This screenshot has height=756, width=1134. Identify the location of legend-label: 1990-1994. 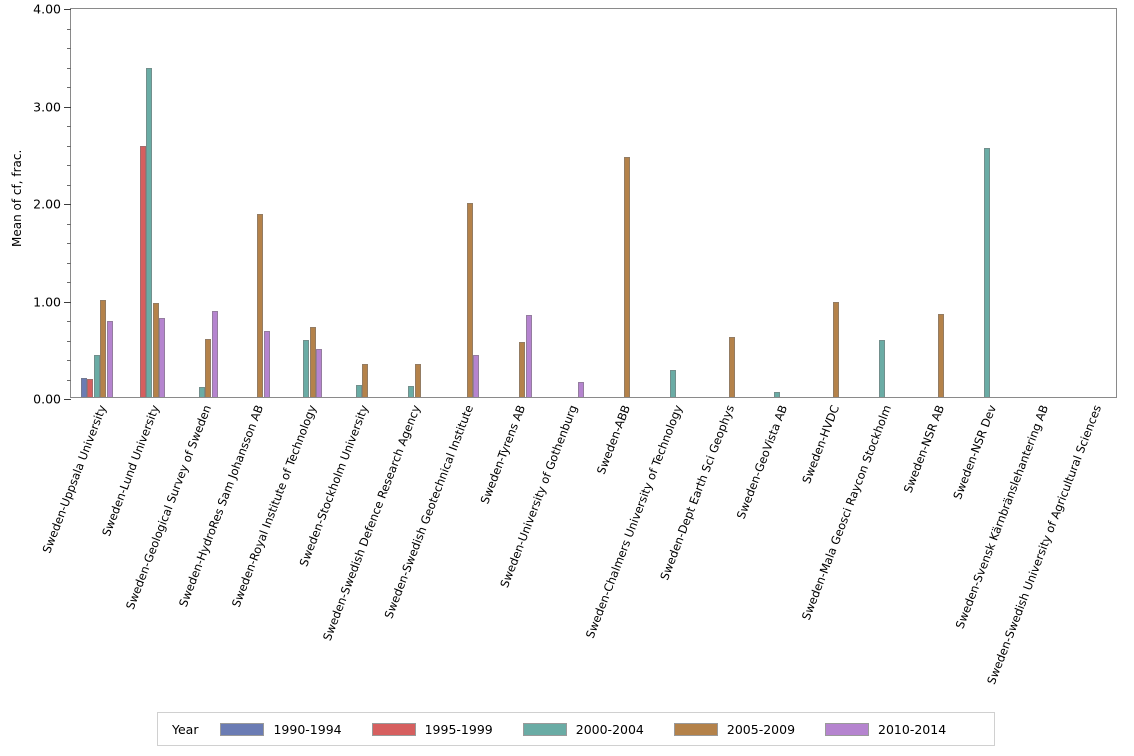
(307, 729).